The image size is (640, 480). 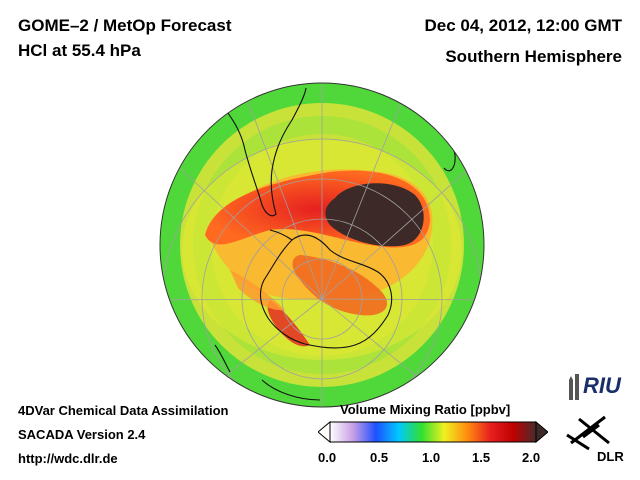 What do you see at coordinates (588, 433) in the screenshot?
I see `dlr-logo-icon` at bounding box center [588, 433].